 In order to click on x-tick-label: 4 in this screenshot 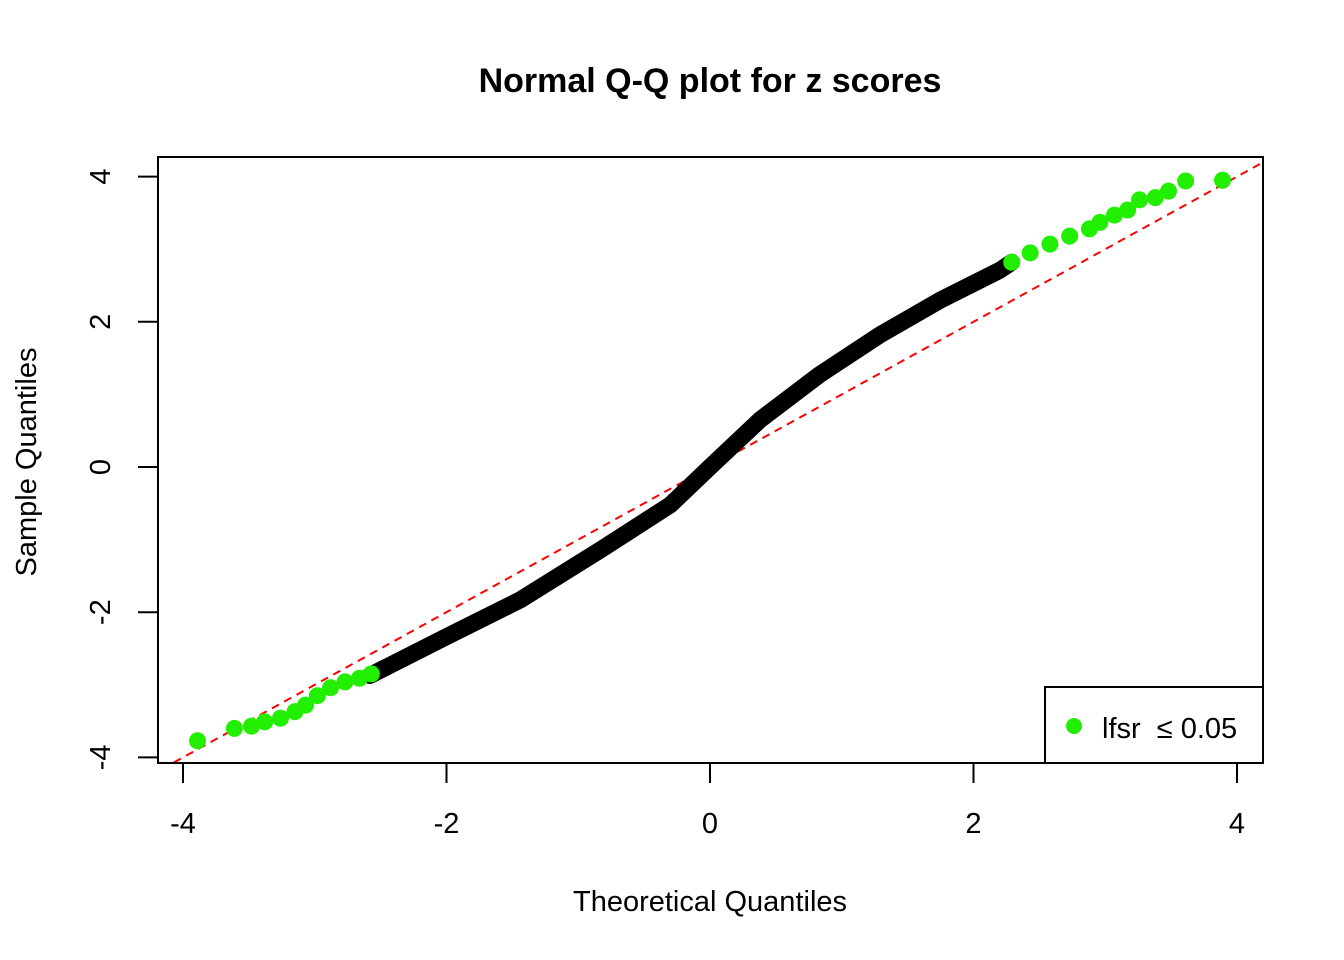, I will do `click(1237, 824)`.